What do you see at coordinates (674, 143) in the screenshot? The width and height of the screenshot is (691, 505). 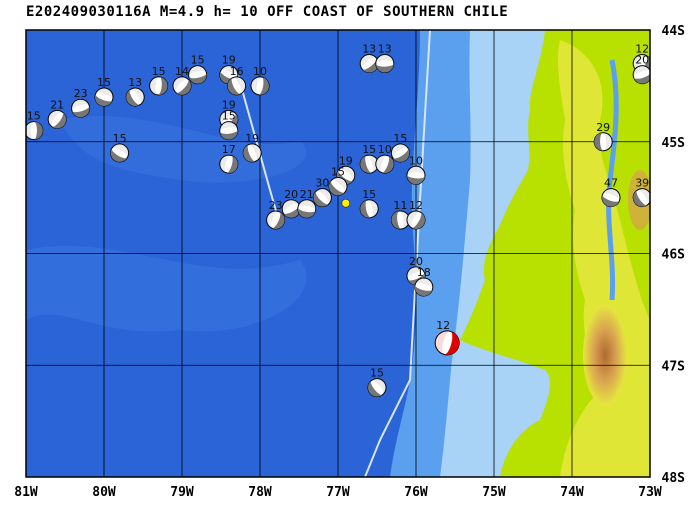 I see `lat-tick-label: 45S` at bounding box center [674, 143].